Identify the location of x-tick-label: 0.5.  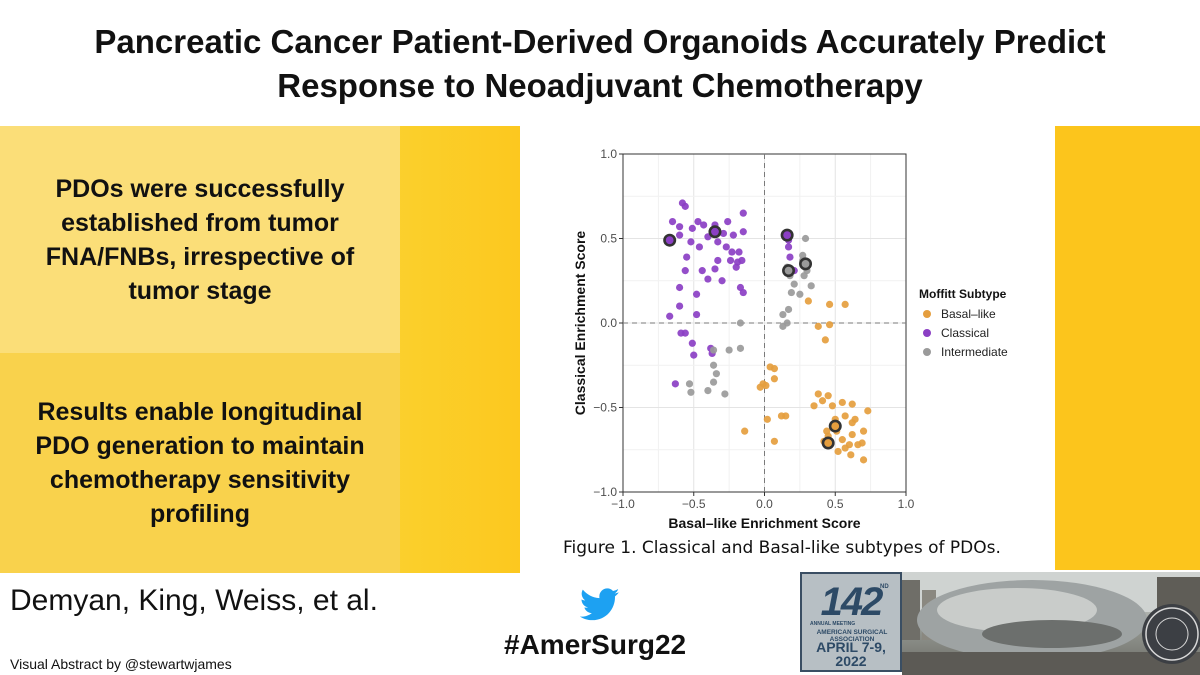
(835, 504).